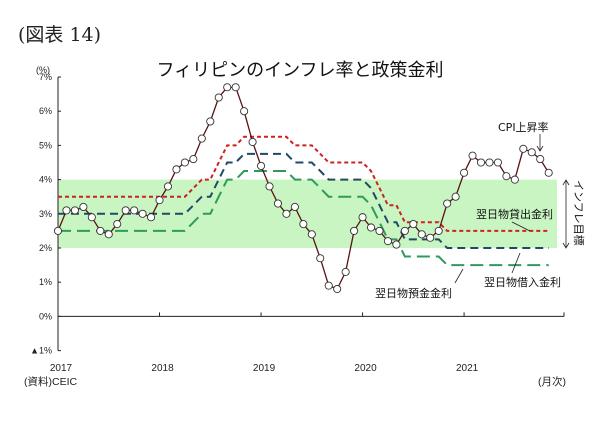 The height and width of the screenshot is (445, 600). Describe the element at coordinates (467, 368) in the screenshot. I see `x-tick-label: 2021` at that location.